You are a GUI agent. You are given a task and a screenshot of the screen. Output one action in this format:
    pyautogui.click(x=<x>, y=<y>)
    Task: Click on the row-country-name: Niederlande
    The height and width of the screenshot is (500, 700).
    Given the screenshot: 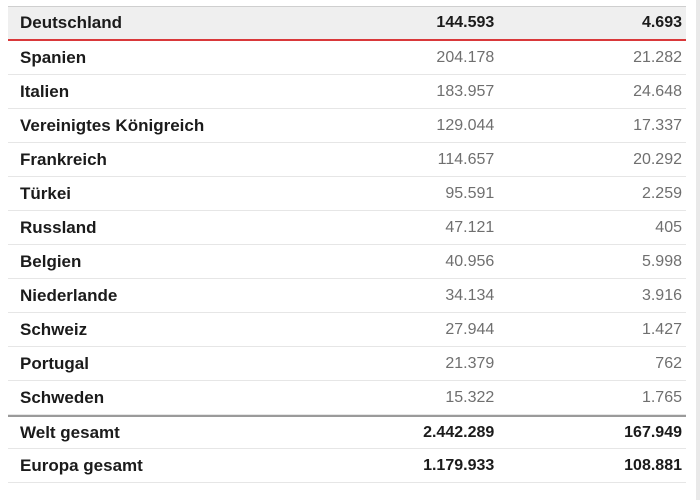 What is the action you would take?
    pyautogui.click(x=69, y=295)
    